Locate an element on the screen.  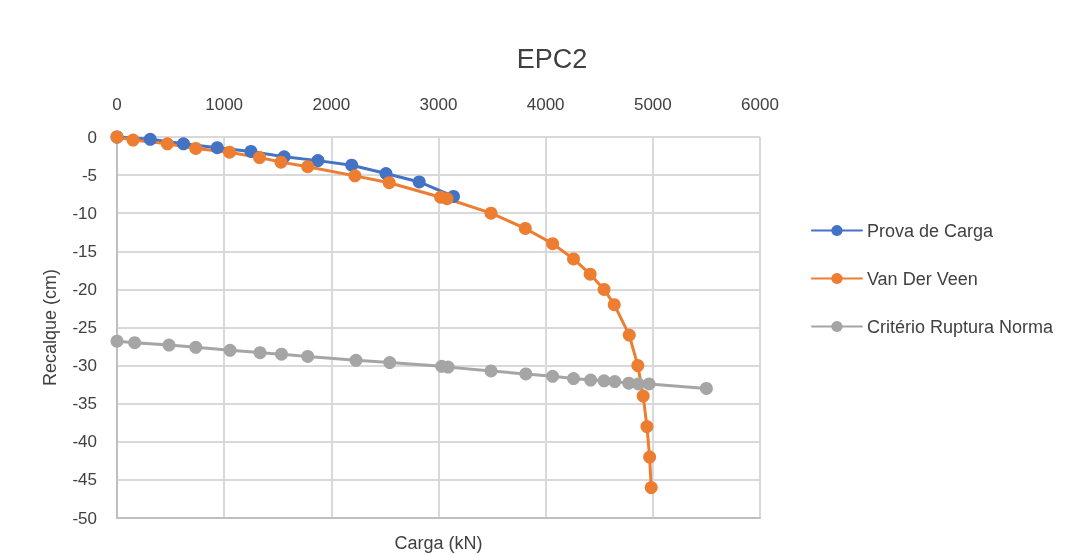
y-tick-label: -35 is located at coordinates (84, 404).